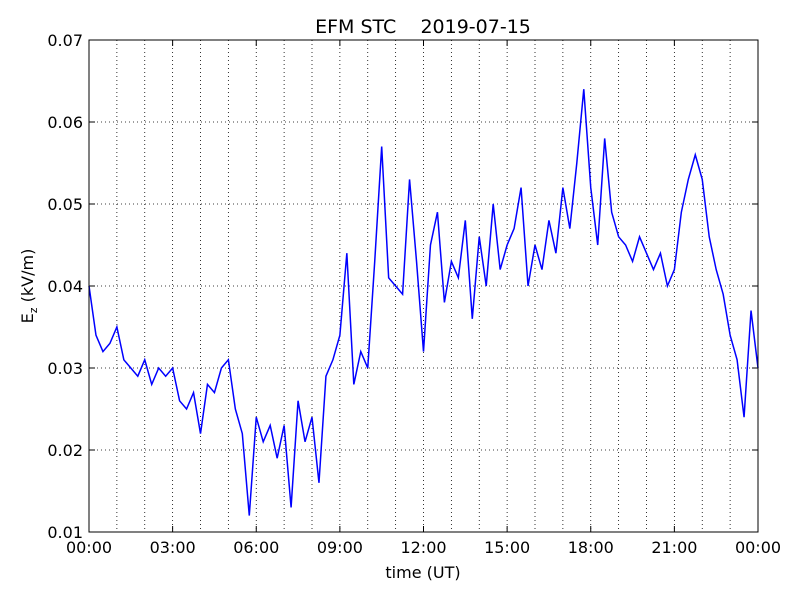 This screenshot has width=800, height=600. What do you see at coordinates (340, 547) in the screenshot?
I see `x-tick-label: 09:00` at bounding box center [340, 547].